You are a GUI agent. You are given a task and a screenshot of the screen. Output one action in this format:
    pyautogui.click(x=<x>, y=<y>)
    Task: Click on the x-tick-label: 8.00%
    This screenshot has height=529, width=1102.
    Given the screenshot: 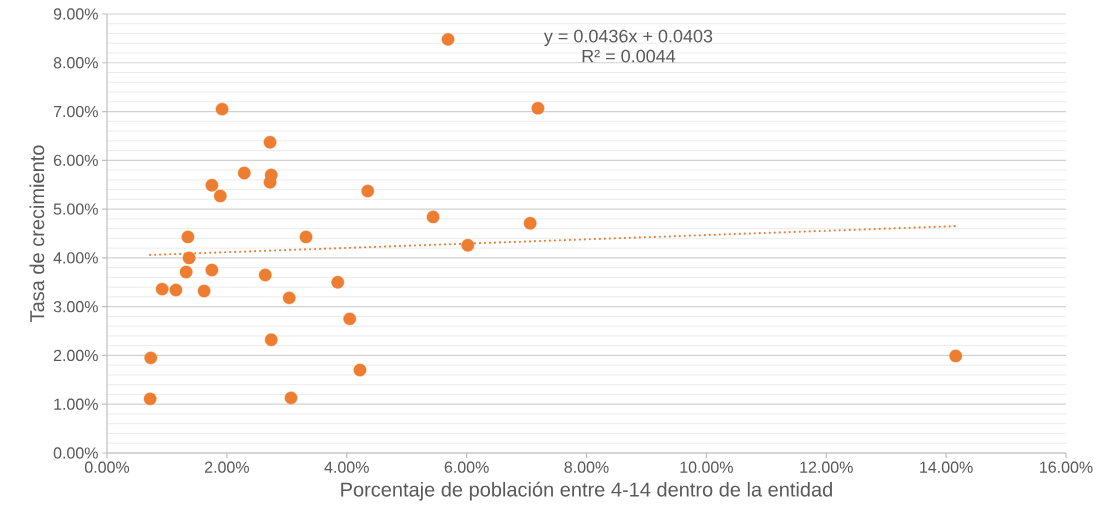 What is the action you would take?
    pyautogui.click(x=586, y=467)
    